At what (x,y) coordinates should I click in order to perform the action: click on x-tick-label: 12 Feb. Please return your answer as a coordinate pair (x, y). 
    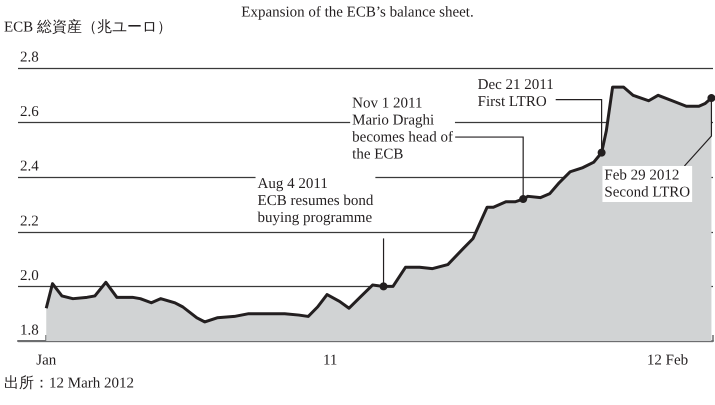
    Looking at the image, I should click on (667, 360).